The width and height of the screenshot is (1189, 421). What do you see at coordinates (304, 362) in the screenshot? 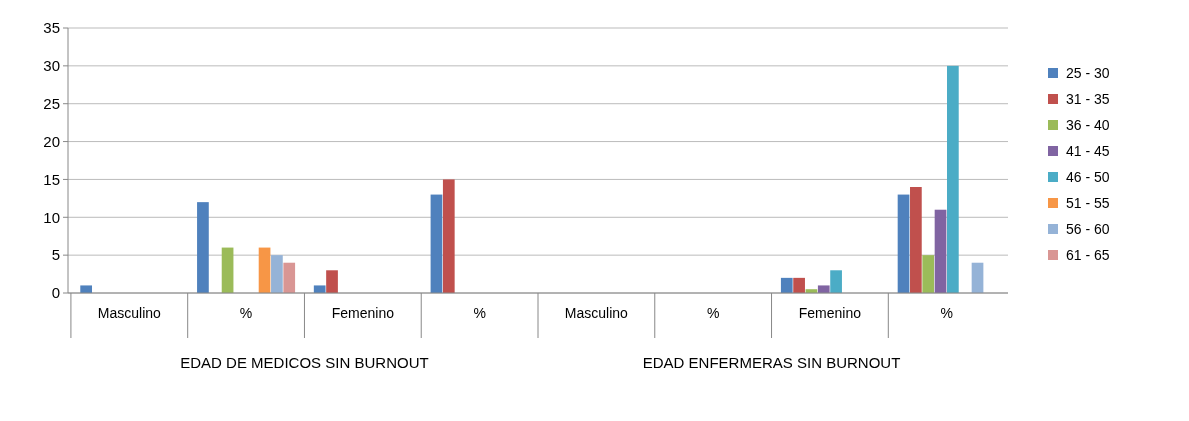
I see `text: EDAD DE MEDICOS SIN BURNOUT` at bounding box center [304, 362].